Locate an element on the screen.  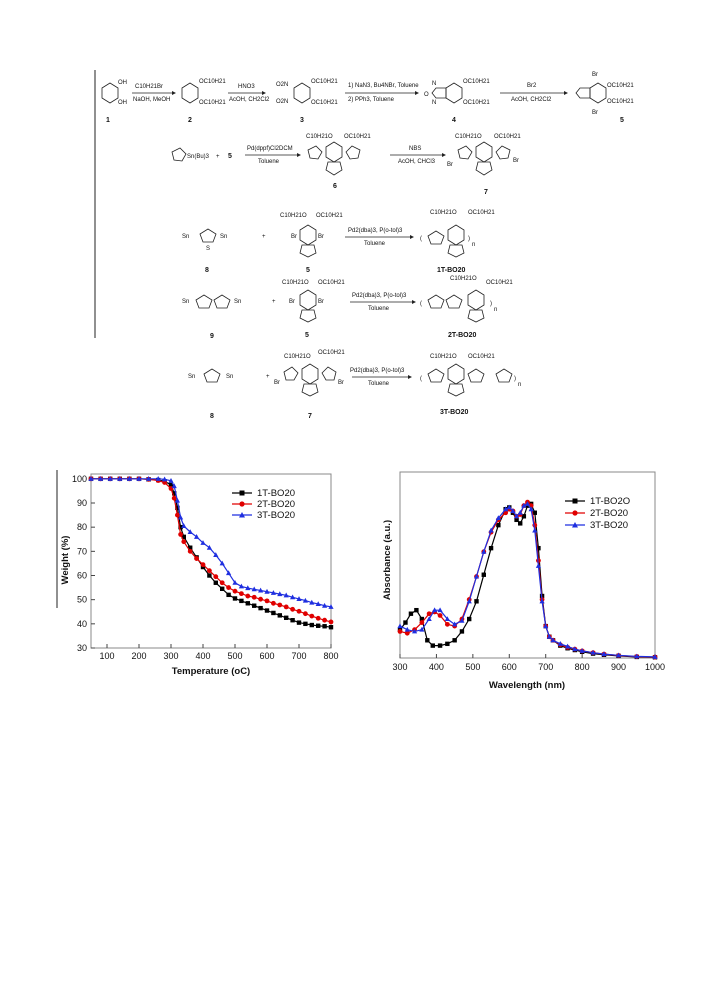
nitro-label: O2N is located at coordinates (282, 102).